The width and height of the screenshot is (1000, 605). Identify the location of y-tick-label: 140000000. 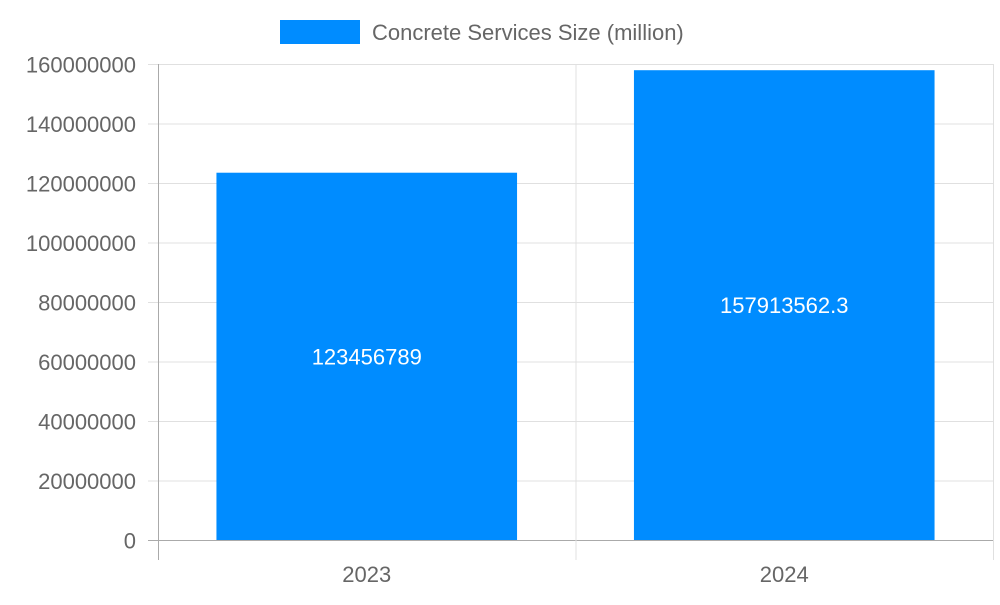
(81, 124).